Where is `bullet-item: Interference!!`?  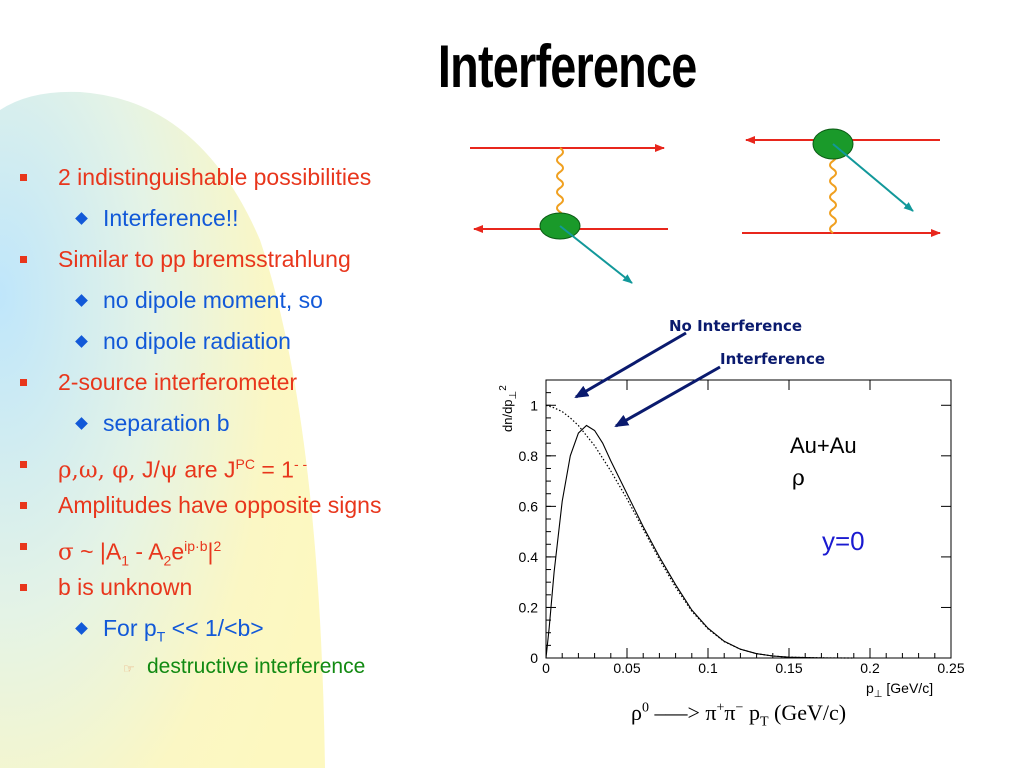 bullet-item: Interference!! is located at coordinates (157, 218).